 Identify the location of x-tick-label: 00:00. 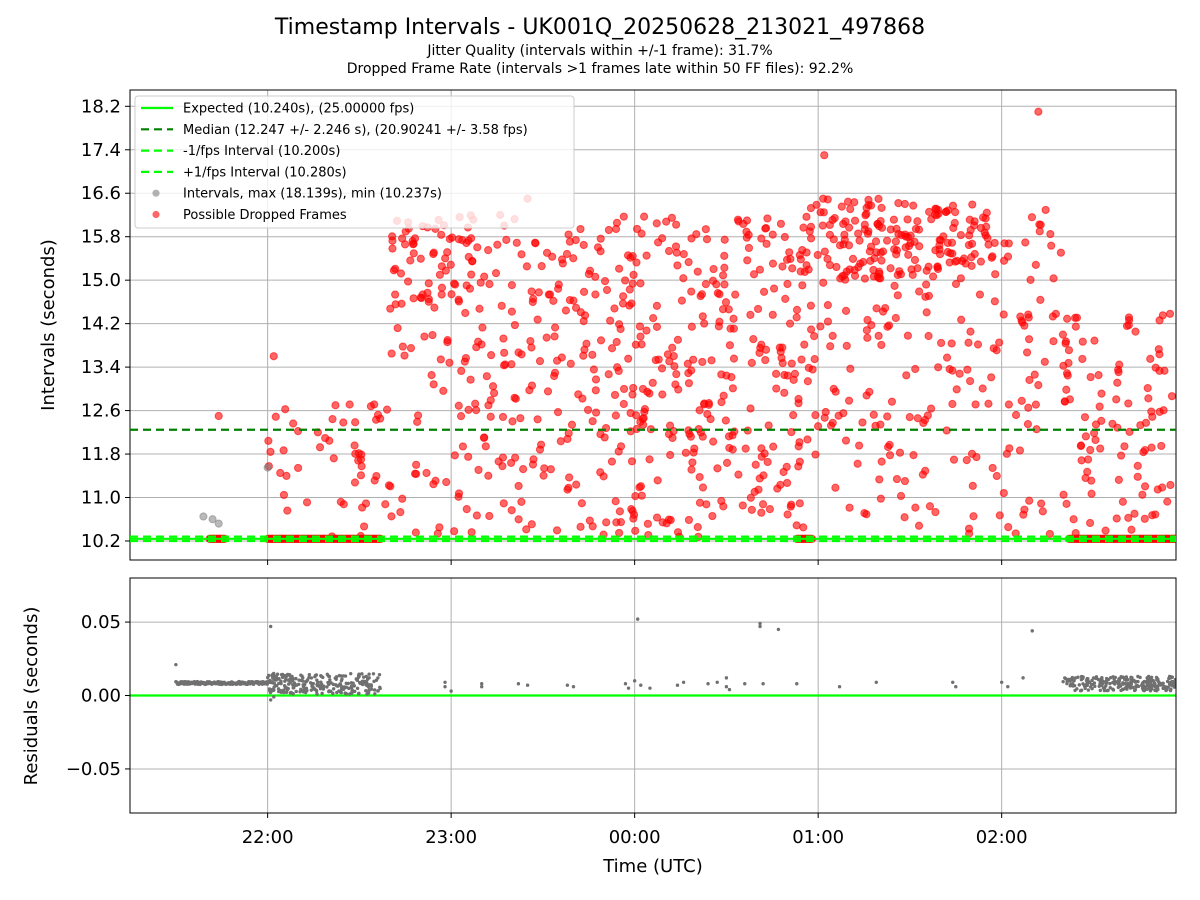
(635, 837).